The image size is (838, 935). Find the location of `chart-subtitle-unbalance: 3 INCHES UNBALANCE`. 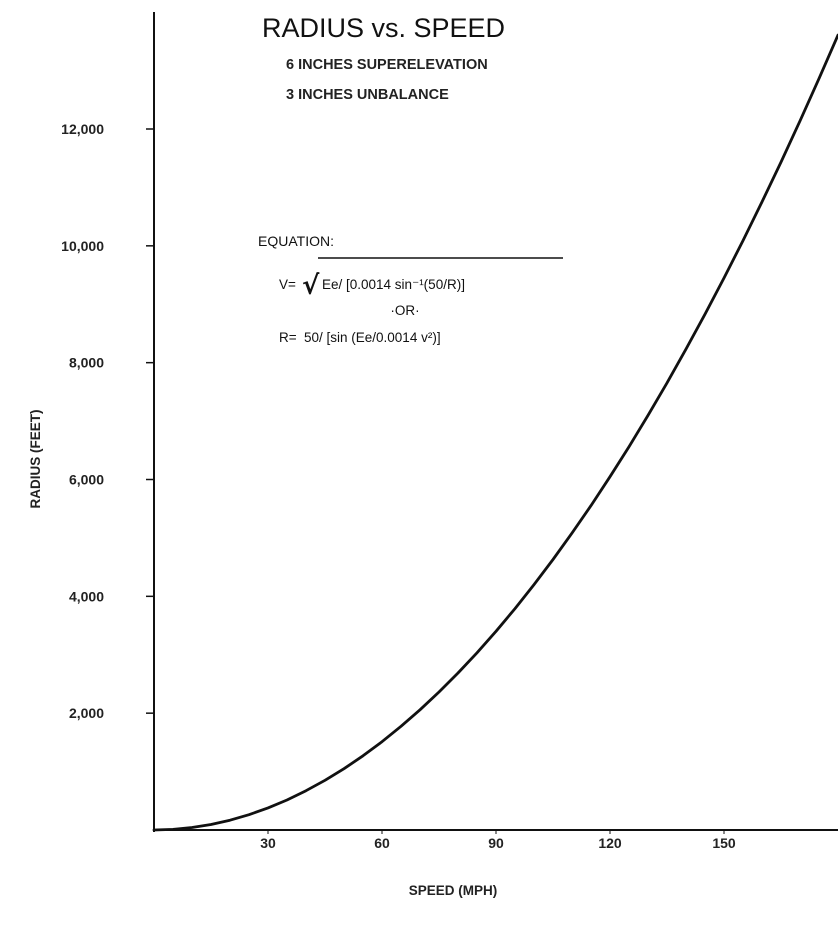

chart-subtitle-unbalance: 3 INCHES UNBALANCE is located at coordinates (367, 95).